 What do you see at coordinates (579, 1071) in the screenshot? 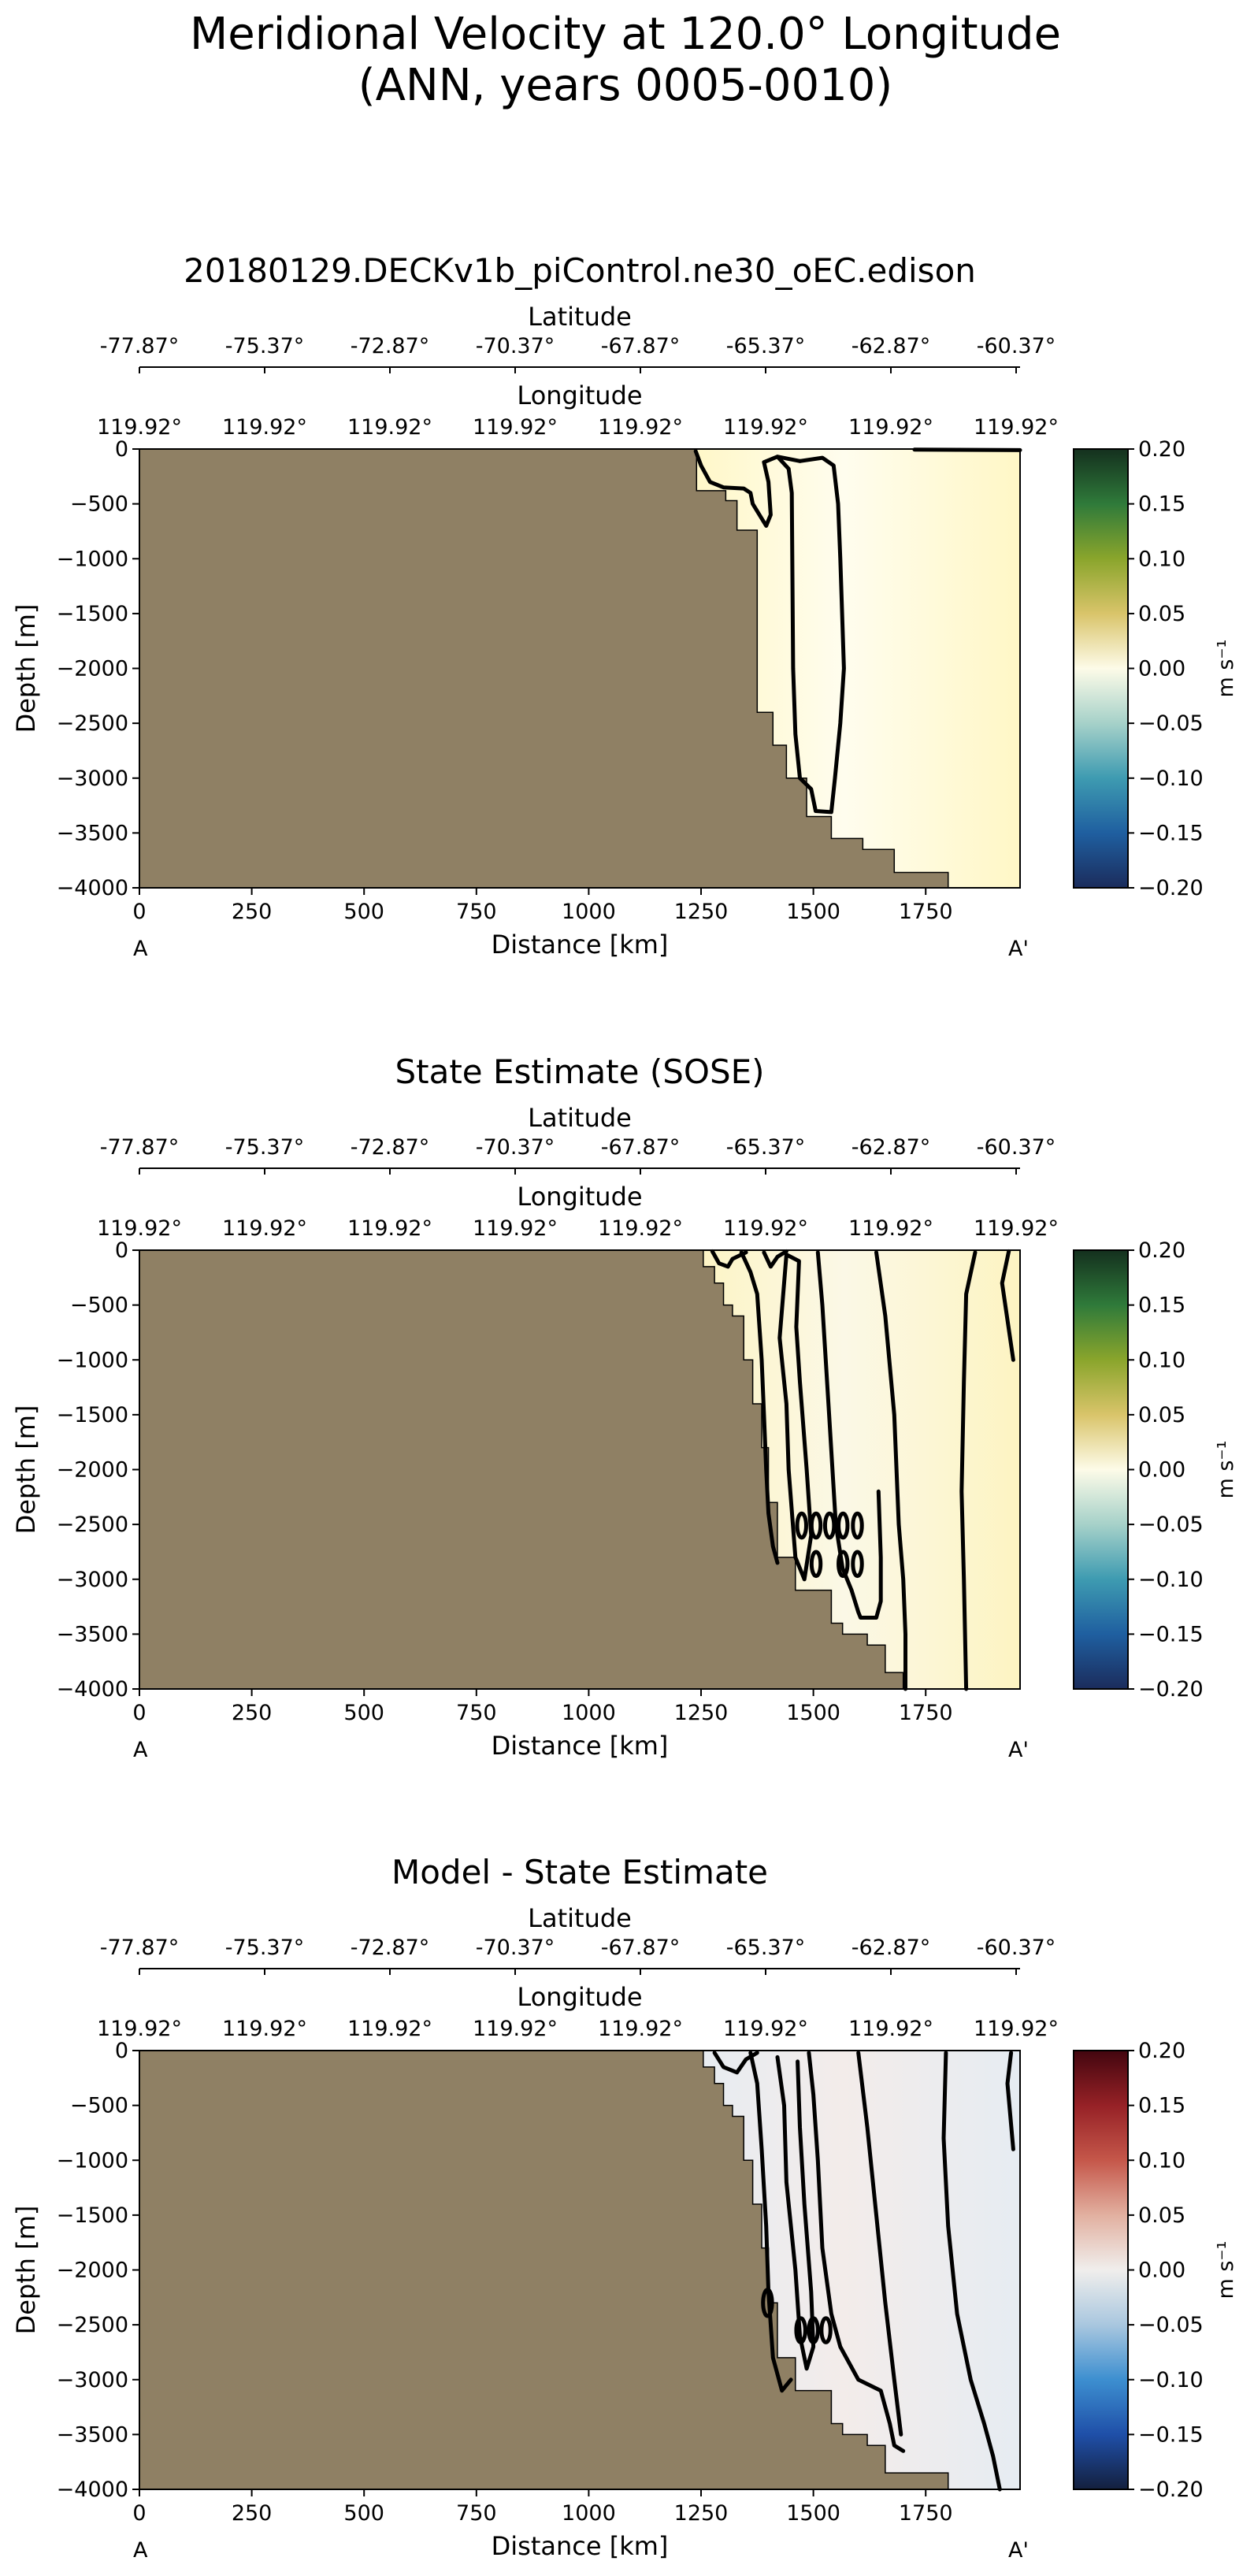
I see `panel-title: State Estimate (SOSE)` at bounding box center [579, 1071].